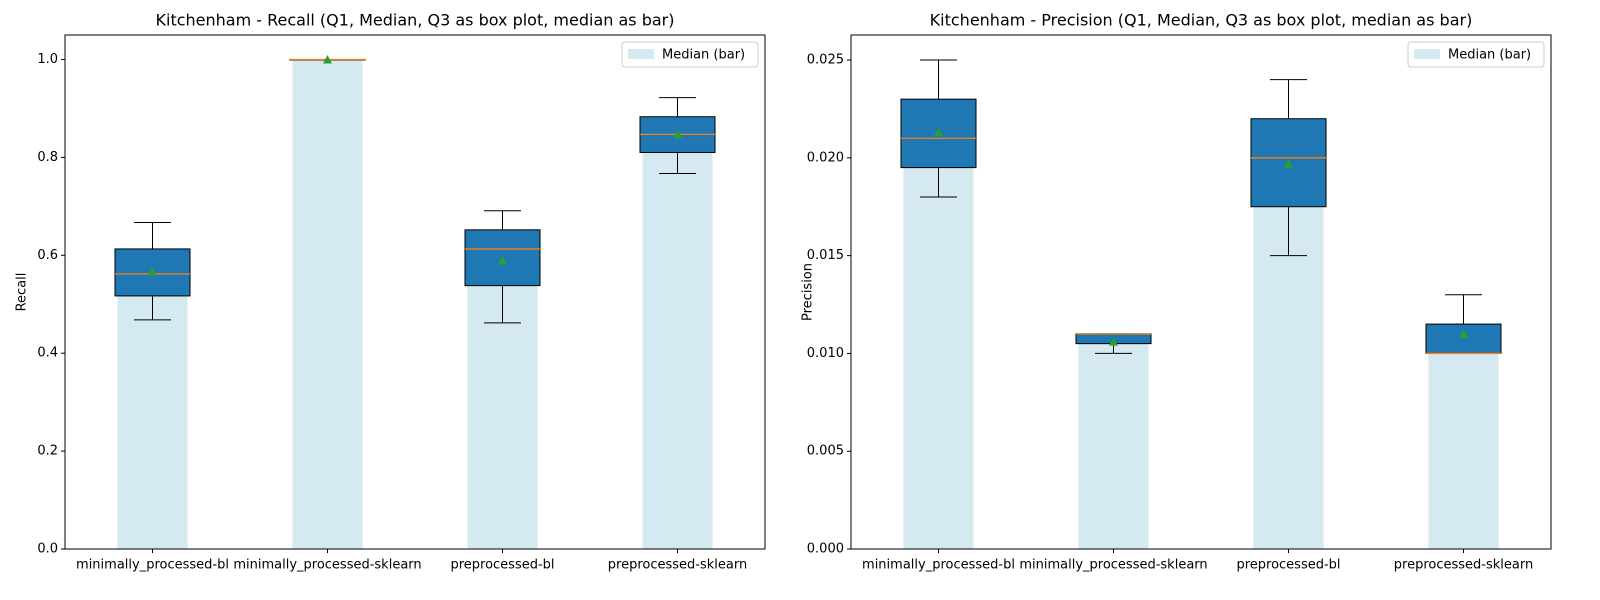  I want to click on y-axis-label: Recall, so click(22, 292).